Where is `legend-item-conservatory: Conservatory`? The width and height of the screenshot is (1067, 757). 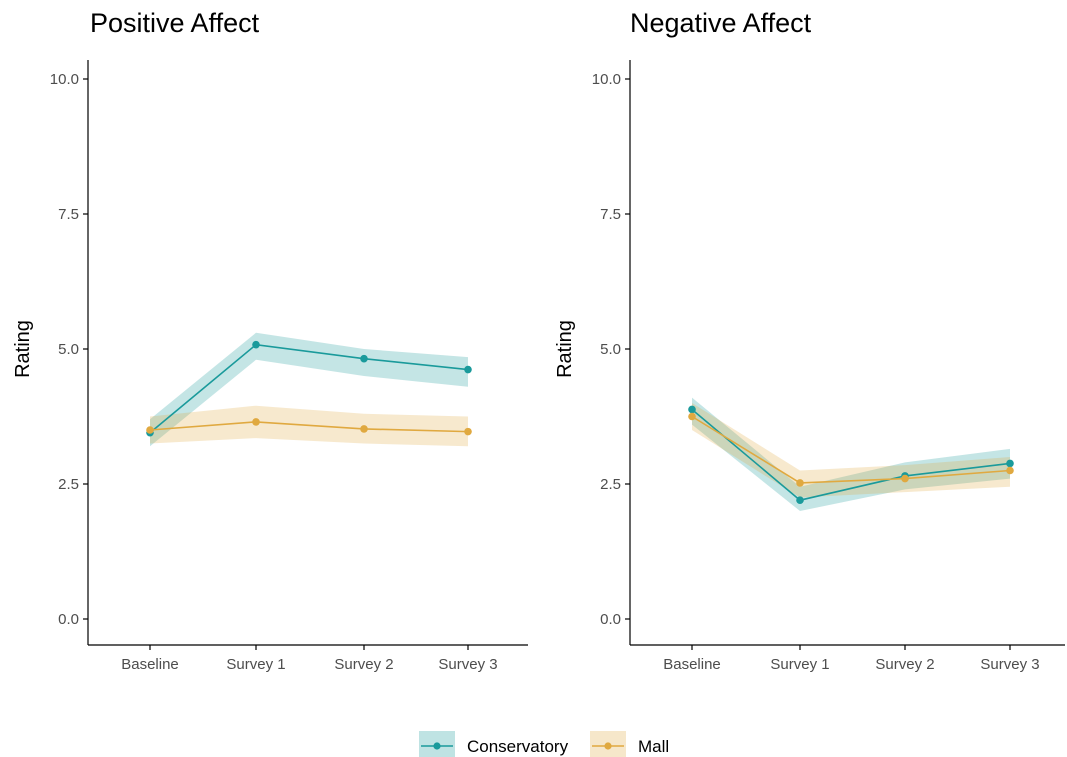 legend-item-conservatory: Conservatory is located at coordinates (494, 744).